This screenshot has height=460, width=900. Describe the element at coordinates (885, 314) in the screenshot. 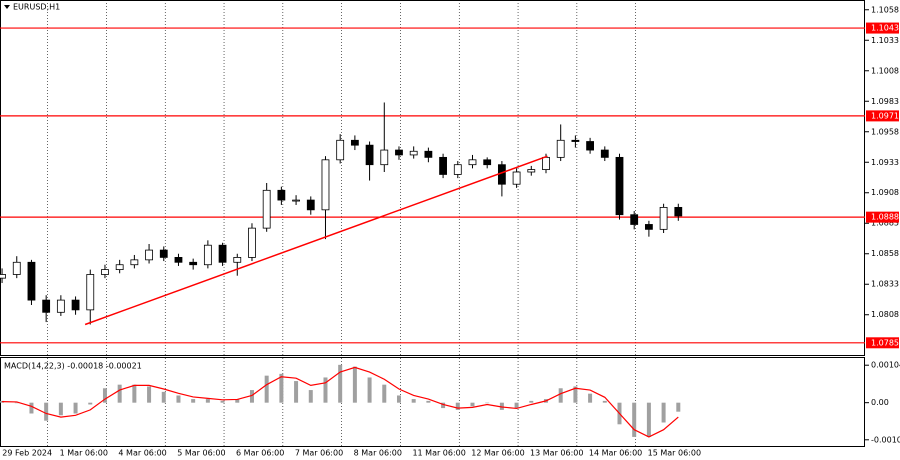

I see `y-tick-label: 1.0808` at that location.